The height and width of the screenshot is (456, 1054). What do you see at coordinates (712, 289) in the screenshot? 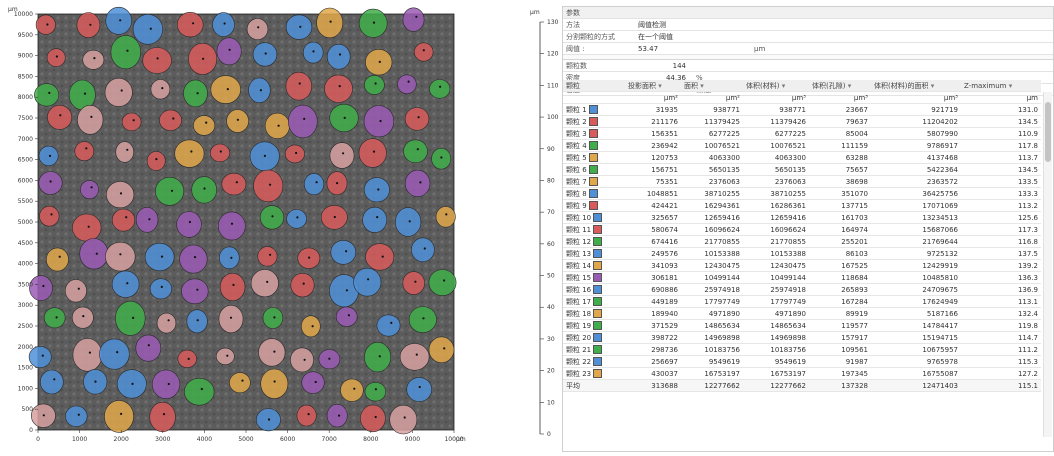
I see `table-cell: 25974918` at bounding box center [712, 289].